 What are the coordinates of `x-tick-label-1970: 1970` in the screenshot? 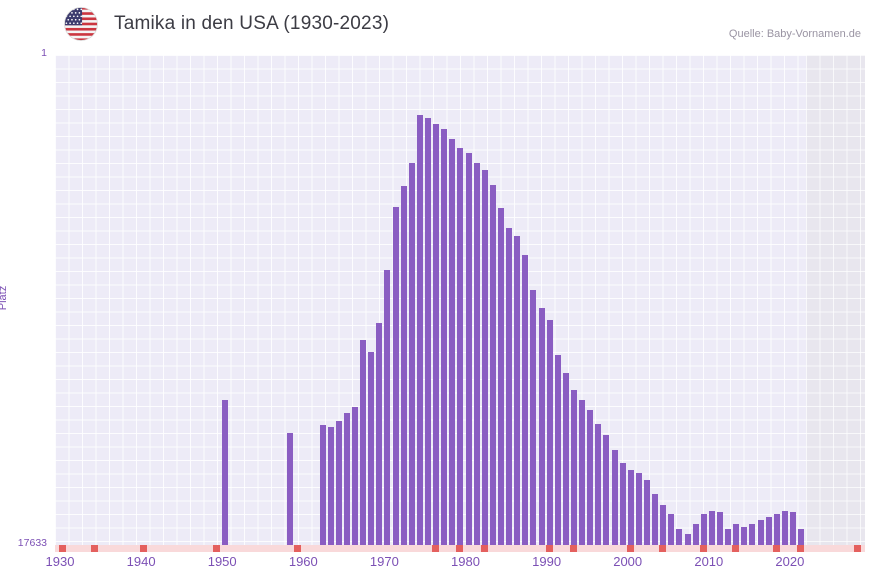 It's located at (384, 561).